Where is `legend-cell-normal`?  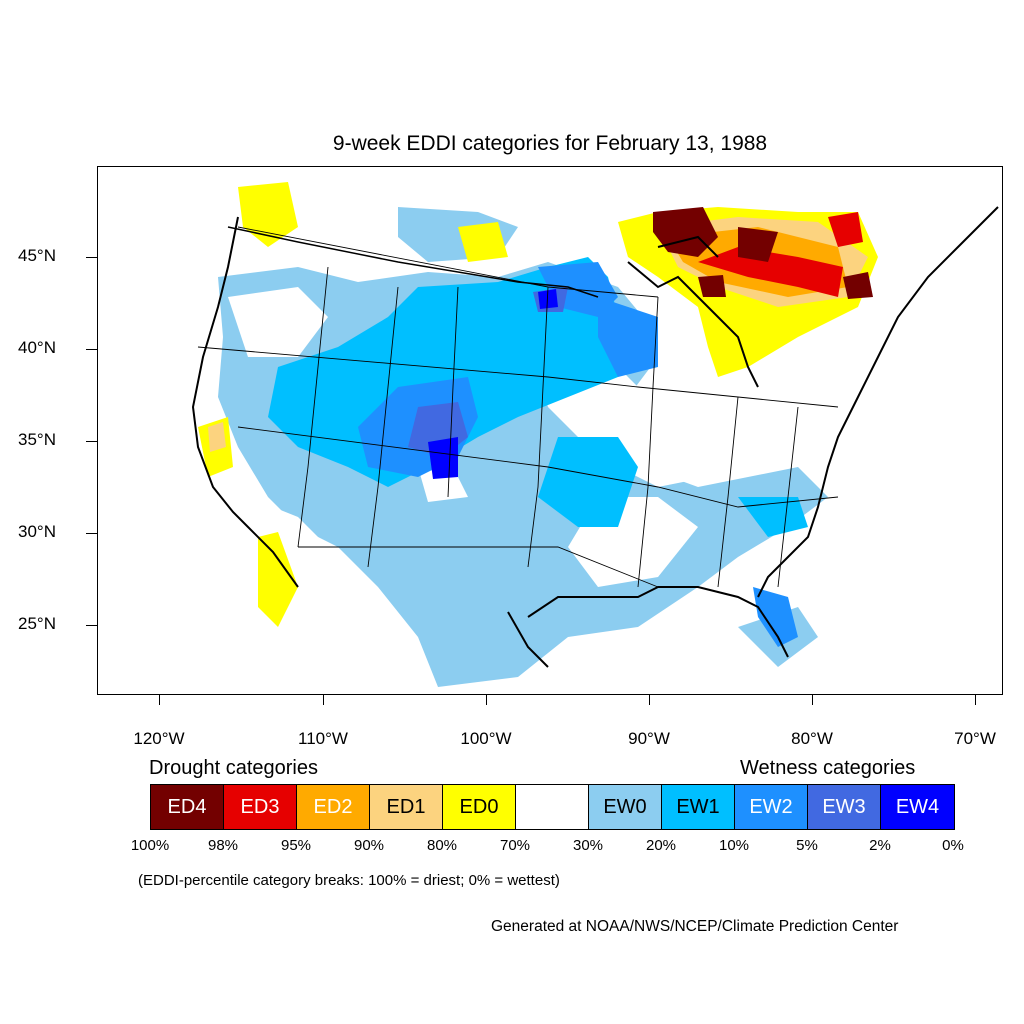
legend-cell-normal is located at coordinates (552, 807).